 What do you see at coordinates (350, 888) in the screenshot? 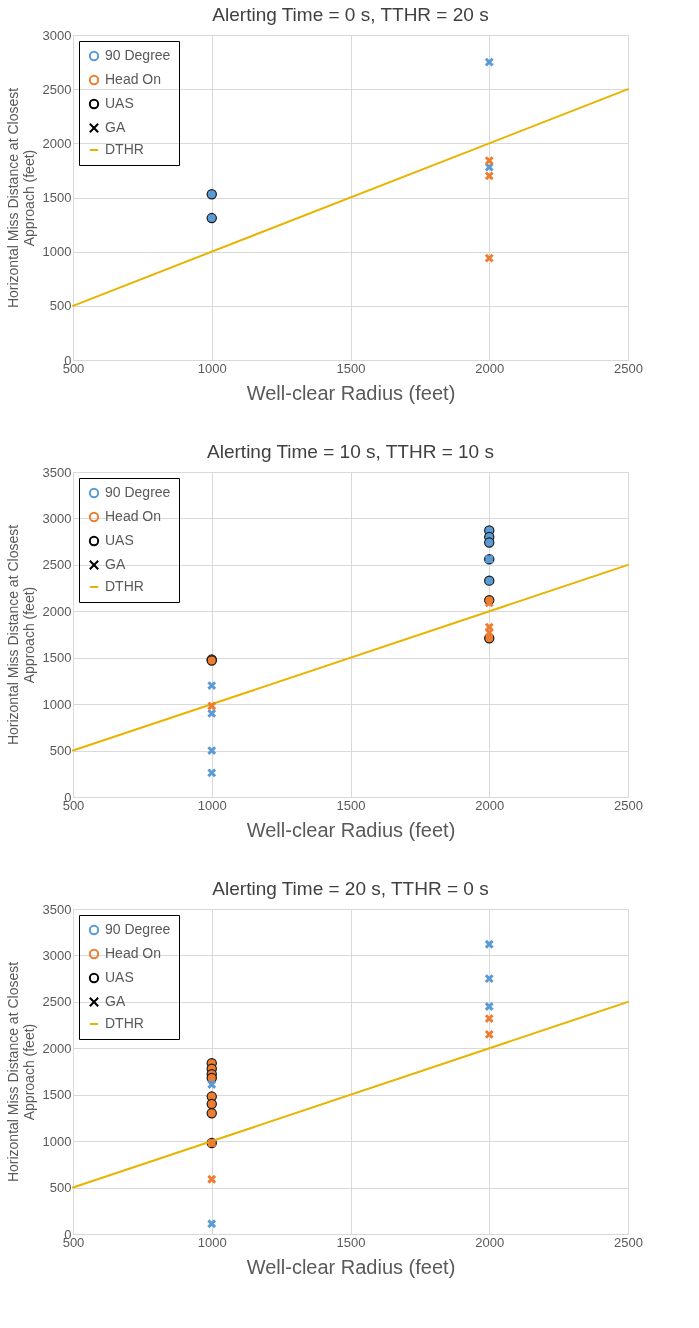
I see `chart-title: Alerting Time = 20 s, TTHR = 0 s` at bounding box center [350, 888].